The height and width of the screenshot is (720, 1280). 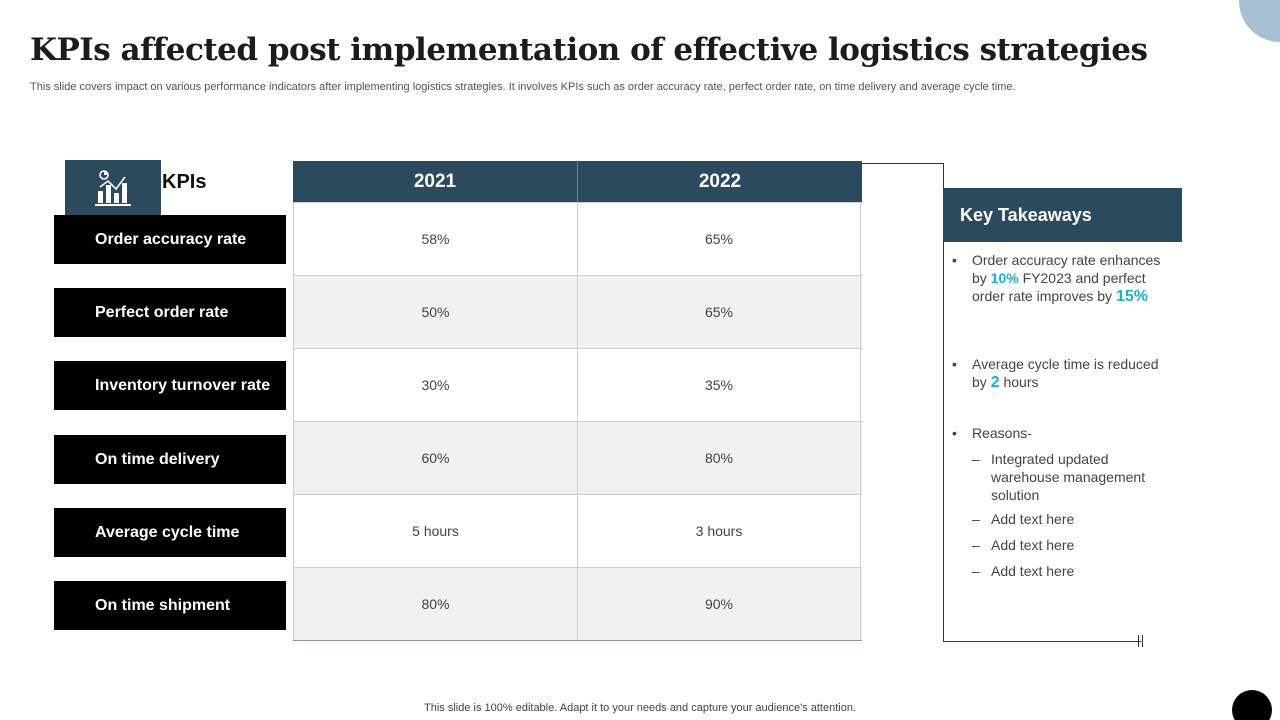 I want to click on takeaway-text: Average cycle time is reduced by 2 hours, so click(x=1067, y=373).